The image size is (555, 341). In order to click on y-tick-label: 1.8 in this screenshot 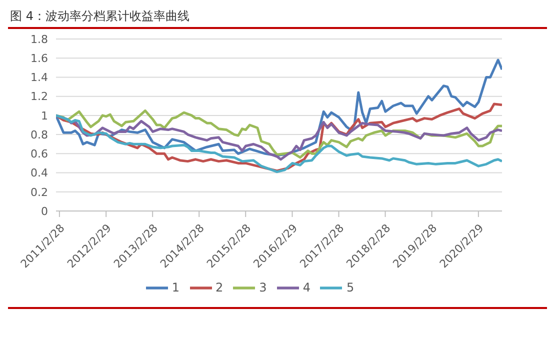, I will do `click(39, 39)`.